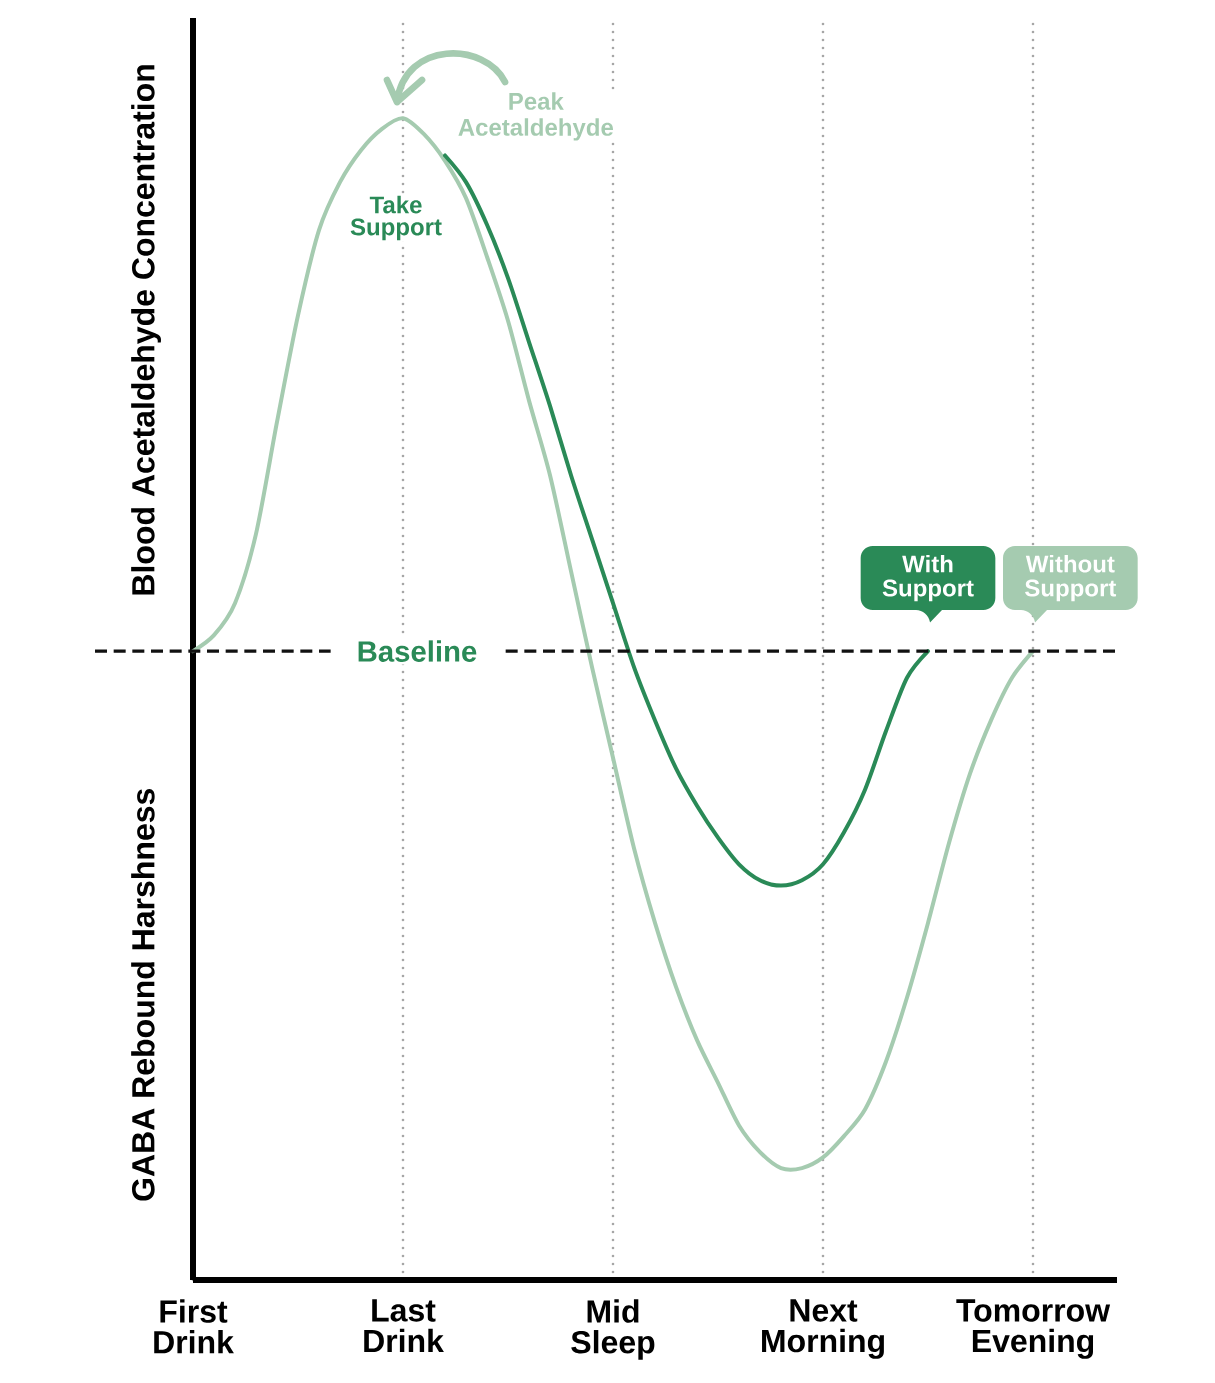 The height and width of the screenshot is (1383, 1215). I want to click on text: With Support, so click(928, 578).